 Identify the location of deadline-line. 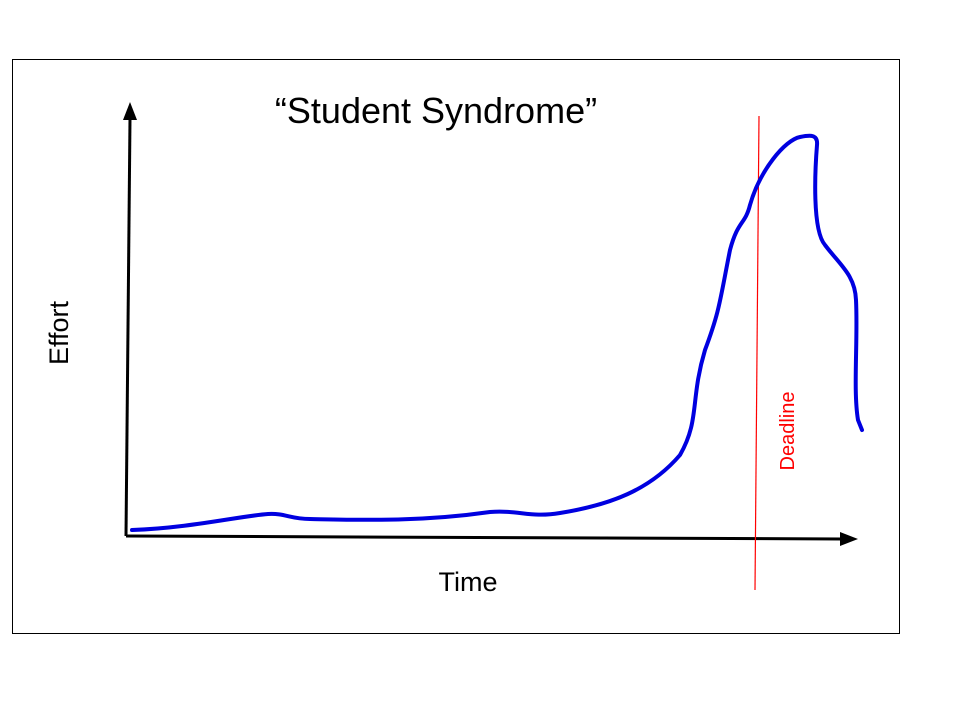
(757, 353).